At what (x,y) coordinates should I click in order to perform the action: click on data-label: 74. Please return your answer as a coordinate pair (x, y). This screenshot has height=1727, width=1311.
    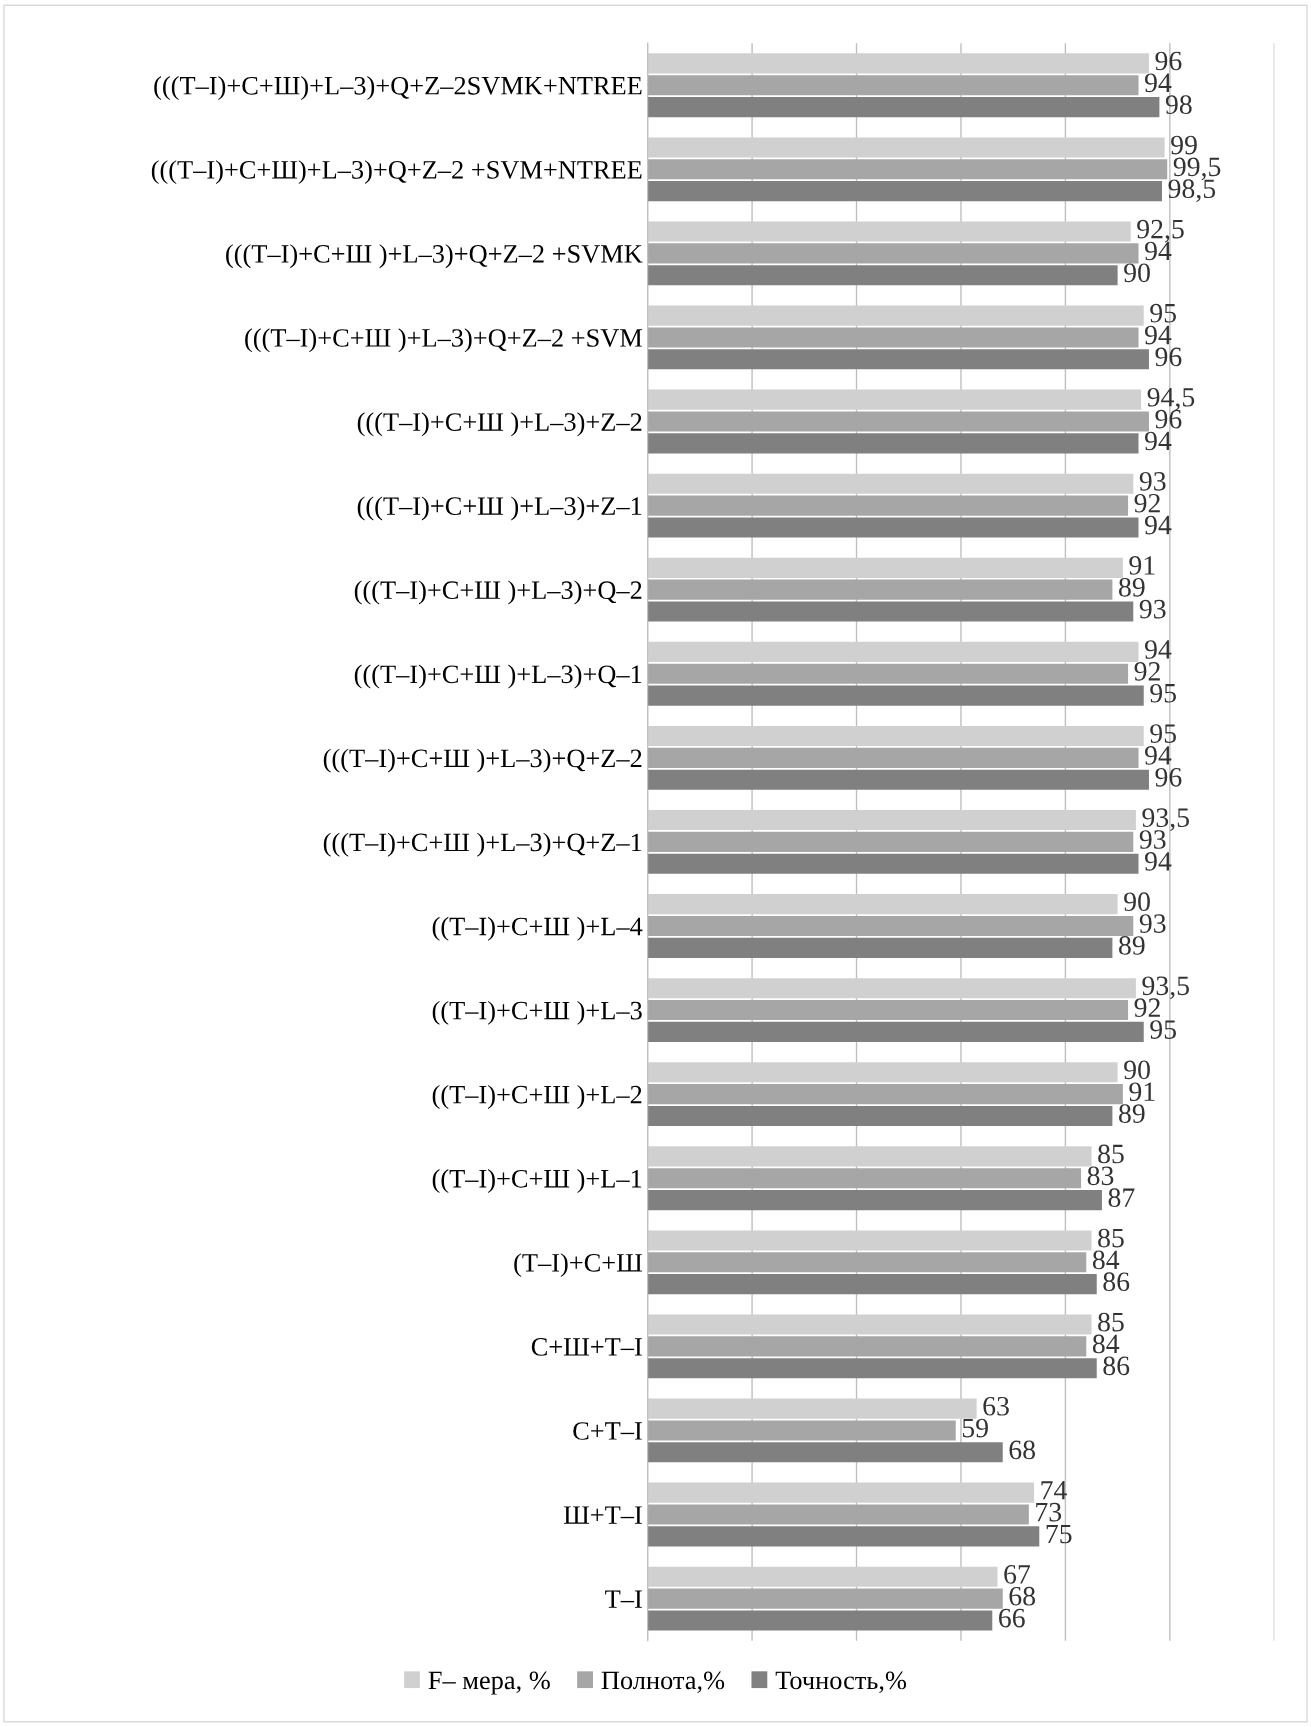
    Looking at the image, I should click on (1054, 1490).